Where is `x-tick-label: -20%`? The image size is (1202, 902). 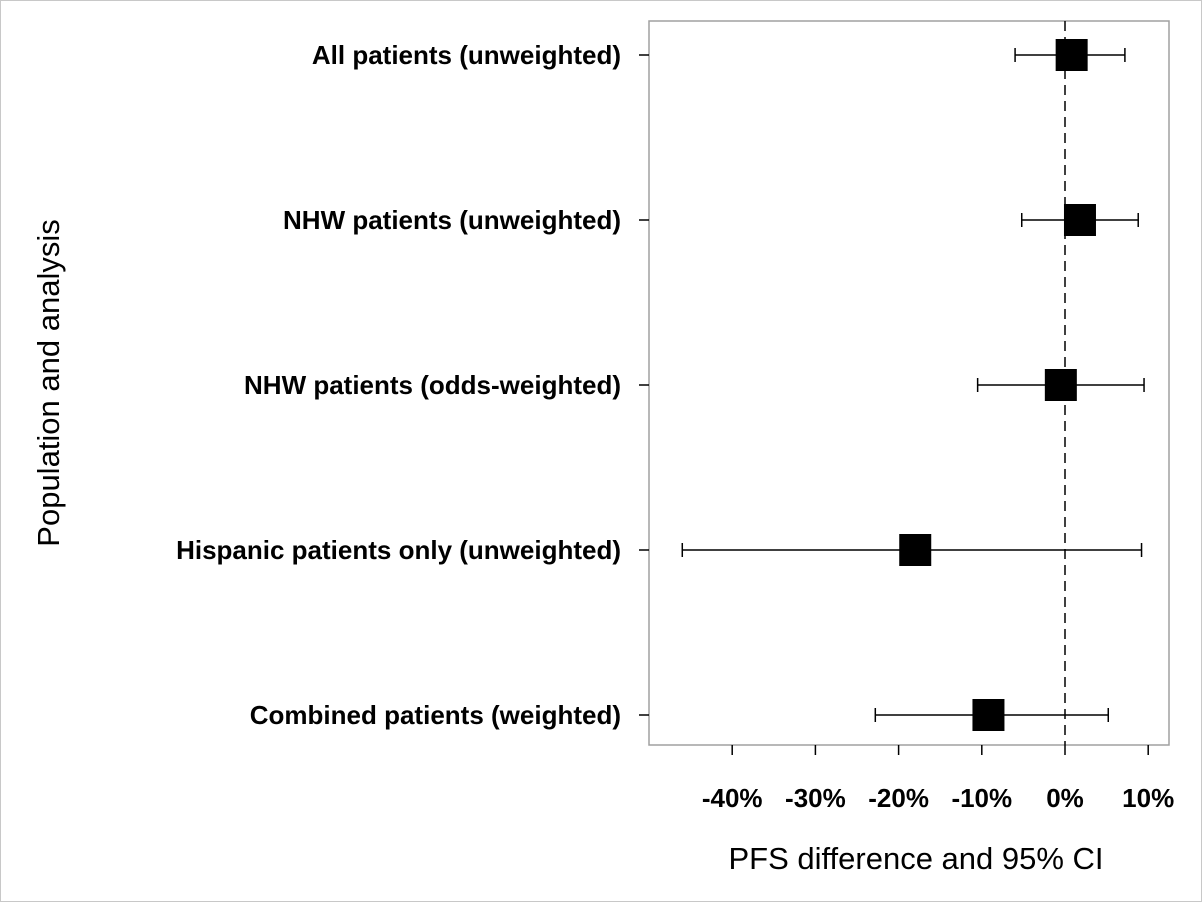 x-tick-label: -20% is located at coordinates (898, 798).